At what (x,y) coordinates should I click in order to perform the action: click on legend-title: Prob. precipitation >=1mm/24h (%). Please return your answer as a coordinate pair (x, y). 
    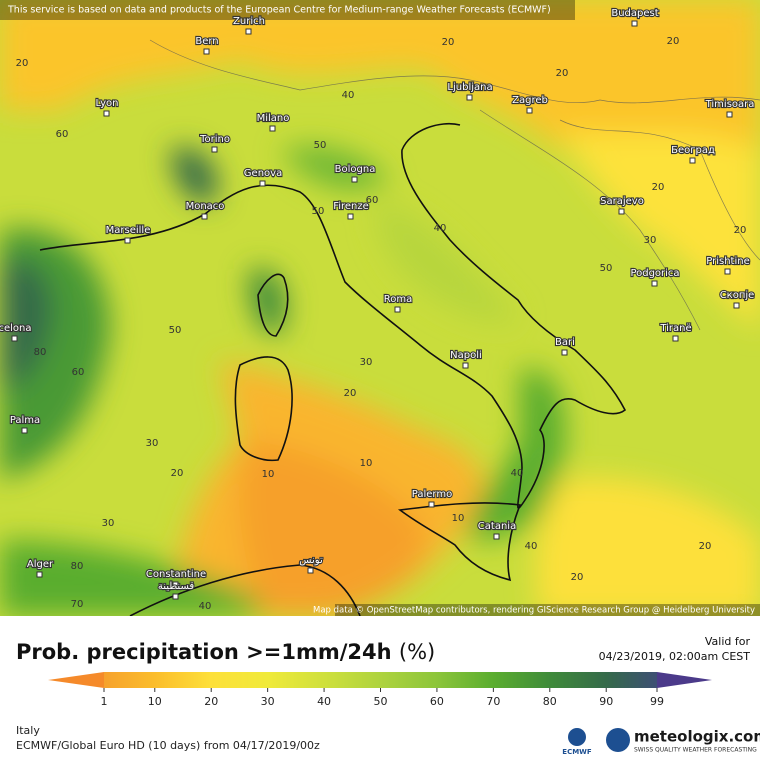
    Looking at the image, I should click on (225, 652).